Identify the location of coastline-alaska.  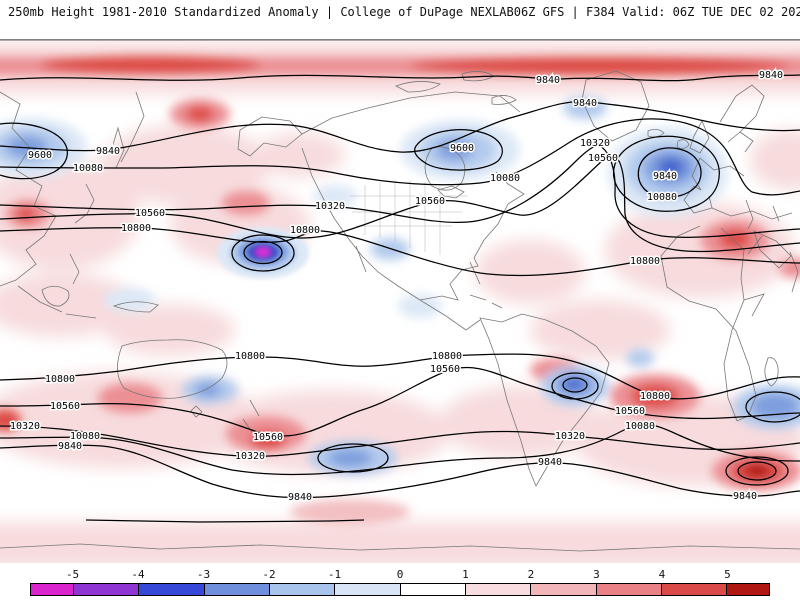
(270, 136).